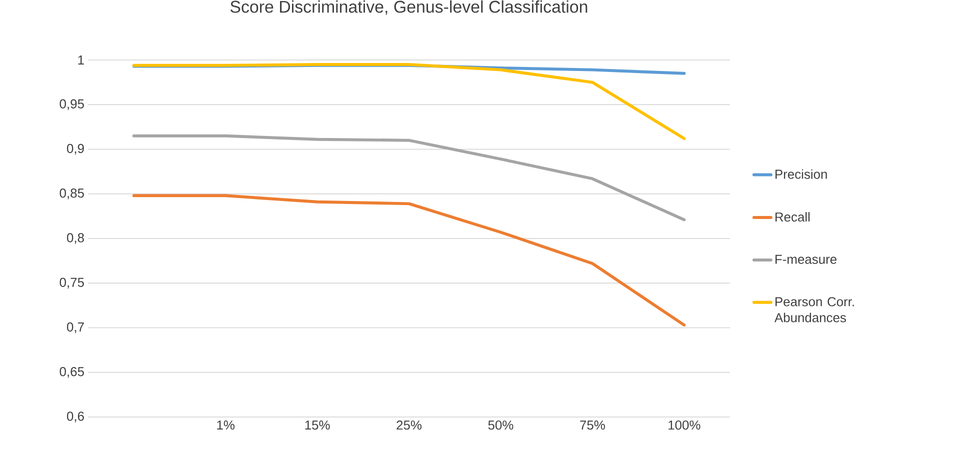 This screenshot has height=473, width=974. What do you see at coordinates (501, 425) in the screenshot?
I see `x-tick-label: 50%` at bounding box center [501, 425].